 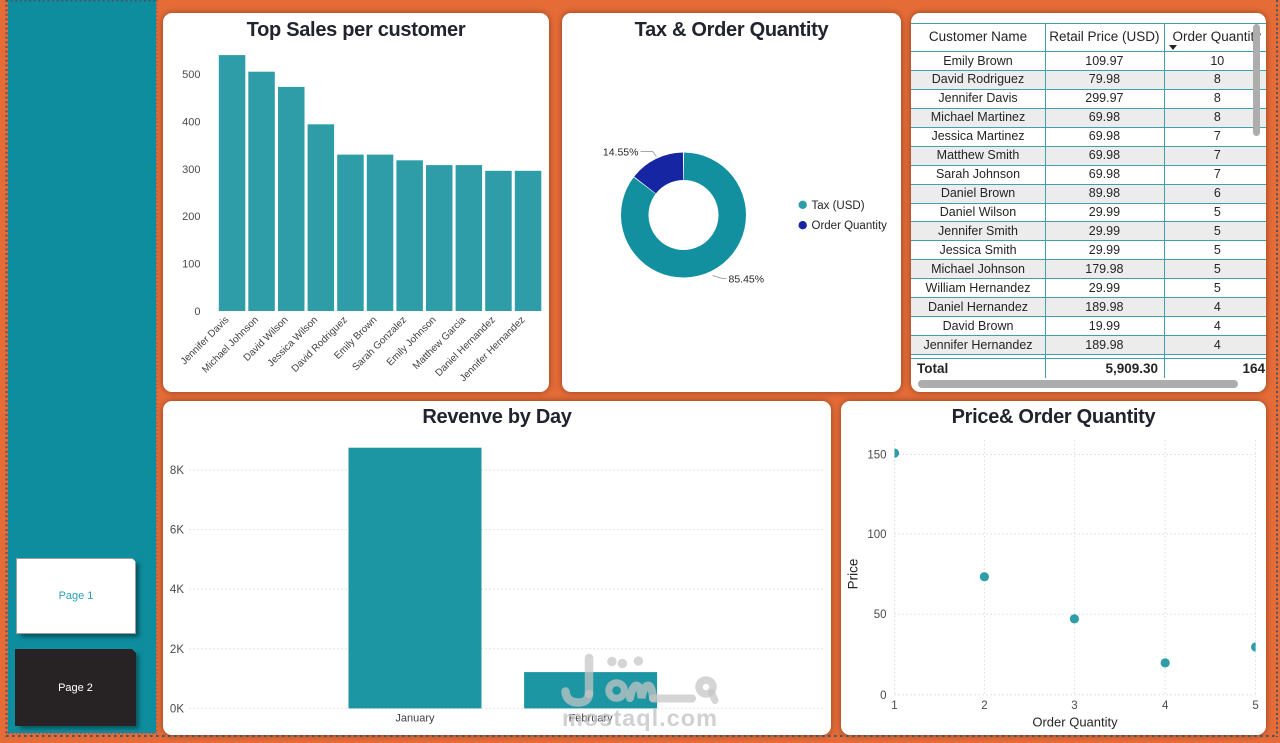 What do you see at coordinates (415, 718) in the screenshot?
I see `svg-text: January` at bounding box center [415, 718].